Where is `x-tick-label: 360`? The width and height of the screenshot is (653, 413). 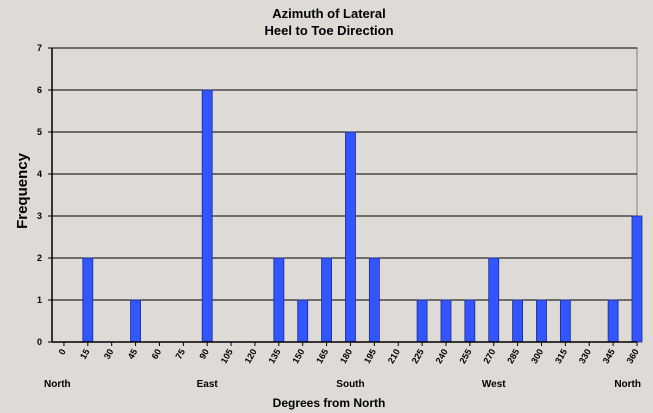 x-tick-label: 360 is located at coordinates (633, 356).